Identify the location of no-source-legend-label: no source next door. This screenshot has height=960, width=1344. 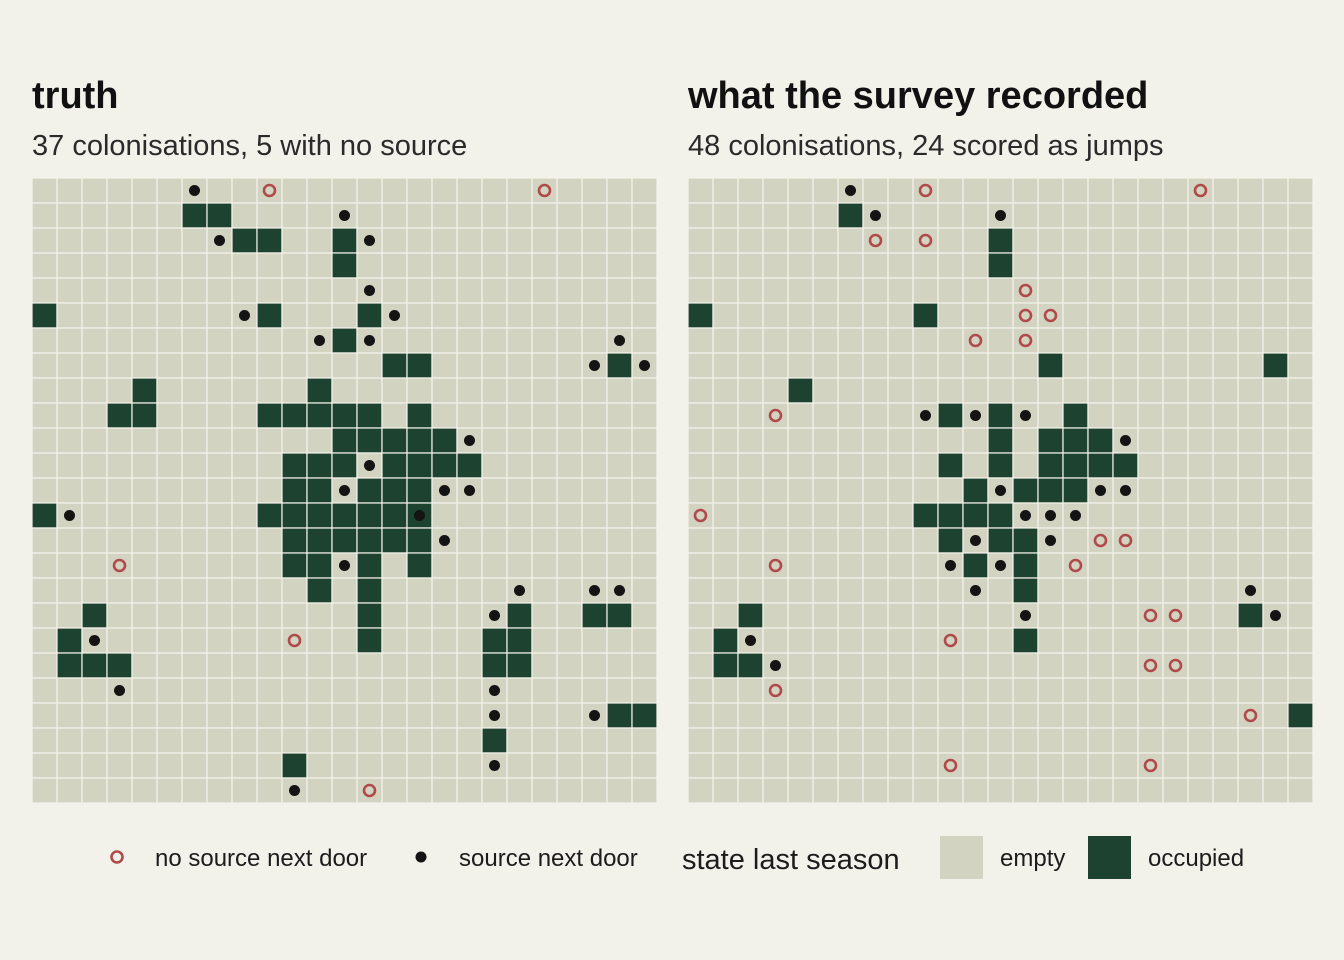
(261, 858).